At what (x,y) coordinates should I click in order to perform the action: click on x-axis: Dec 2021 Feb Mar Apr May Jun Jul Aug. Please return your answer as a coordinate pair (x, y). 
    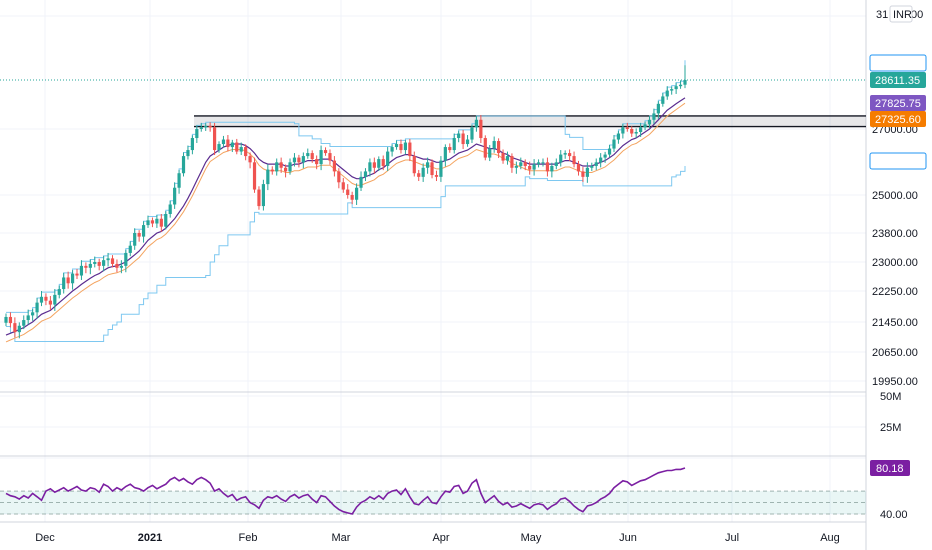
    Looking at the image, I should click on (437, 538).